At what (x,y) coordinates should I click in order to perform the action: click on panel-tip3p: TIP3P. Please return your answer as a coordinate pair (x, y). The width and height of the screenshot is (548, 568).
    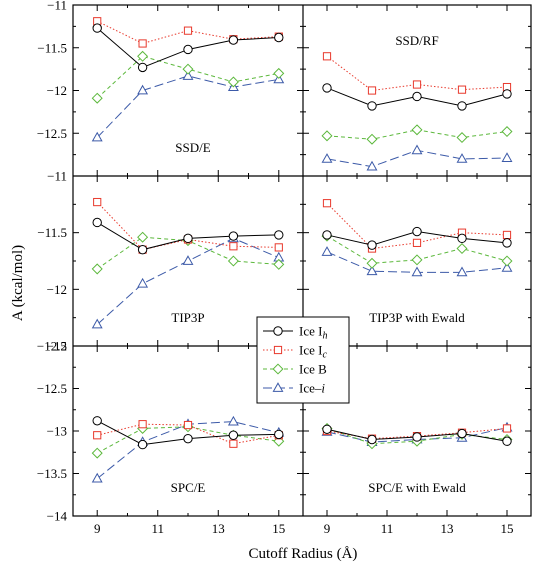
    Looking at the image, I should click on (188, 263).